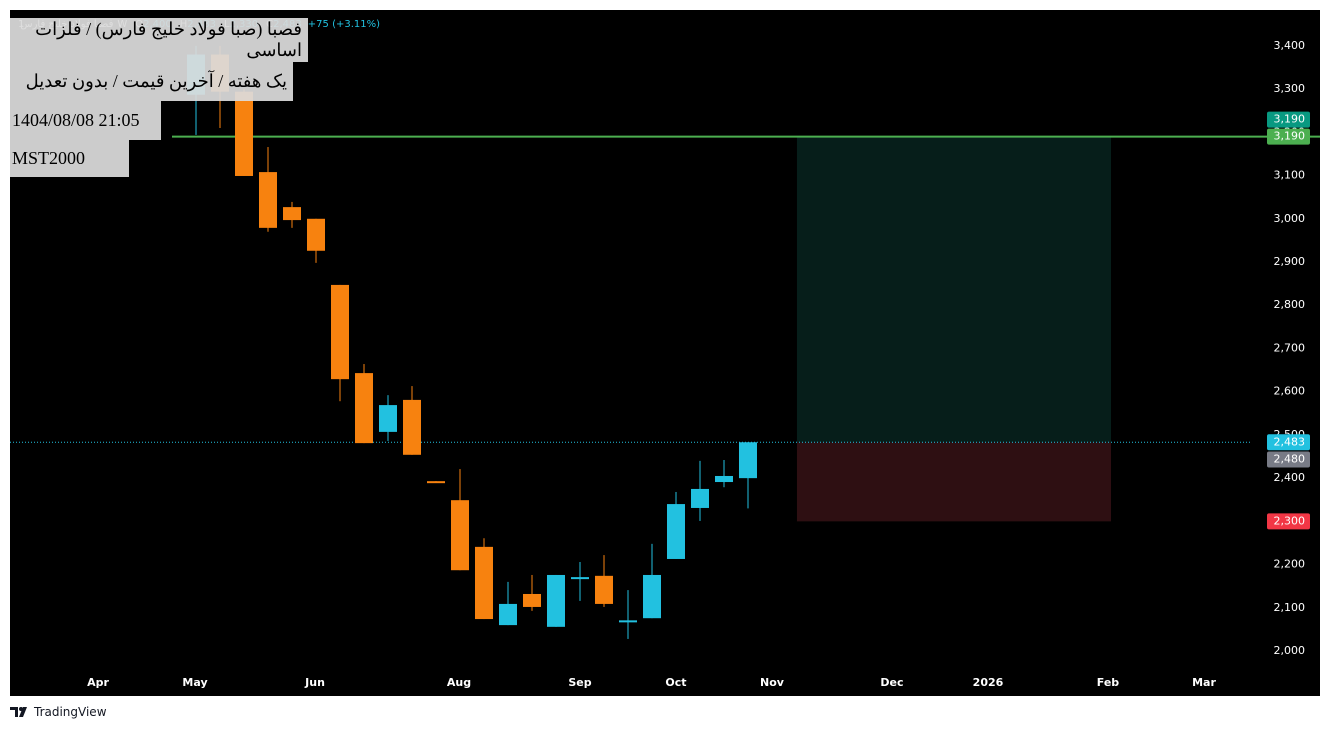 This screenshot has width=1330, height=732. I want to click on change: +75 (+3.11%), so click(344, 24).